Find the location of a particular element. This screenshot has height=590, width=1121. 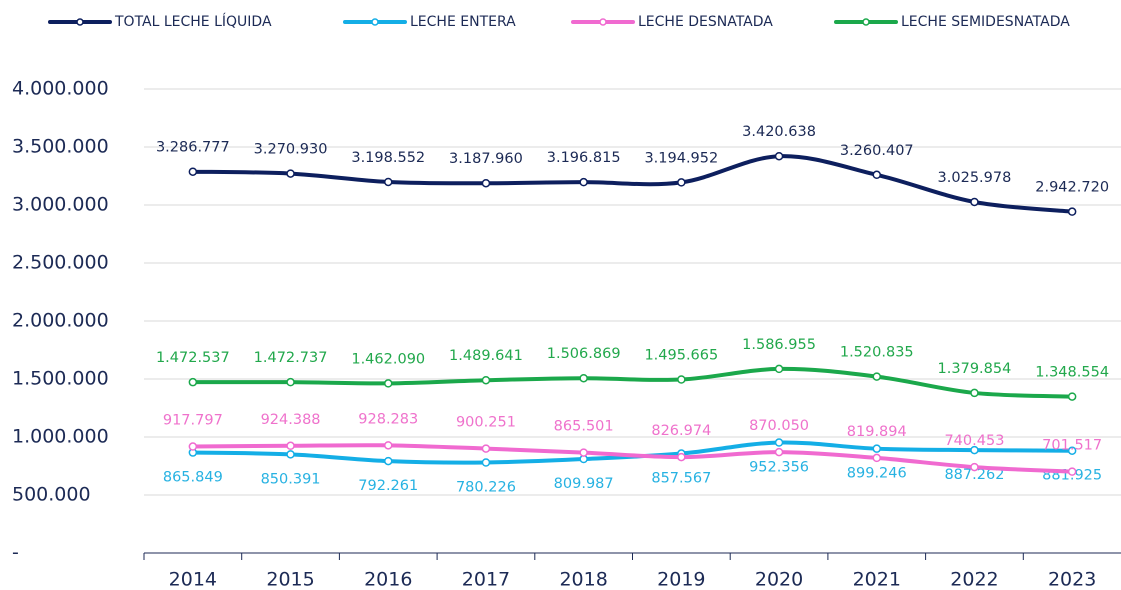

data-label: 857.567 is located at coordinates (681, 479).